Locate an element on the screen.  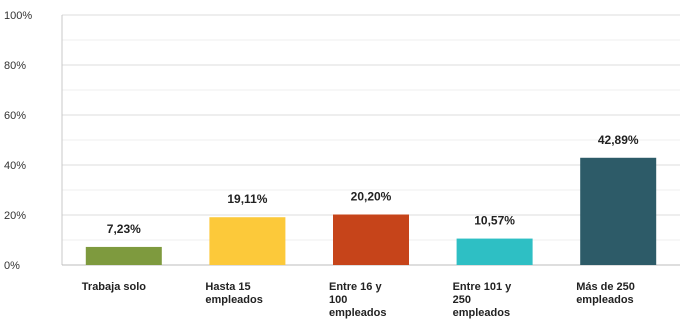
category-label-line: Entre 101 y is located at coordinates (483, 287).